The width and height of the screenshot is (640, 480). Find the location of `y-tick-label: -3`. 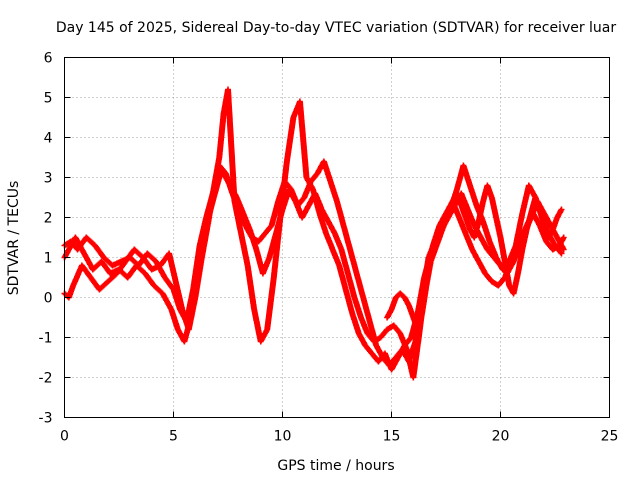

y-tick-label: -3 is located at coordinates (46, 419).